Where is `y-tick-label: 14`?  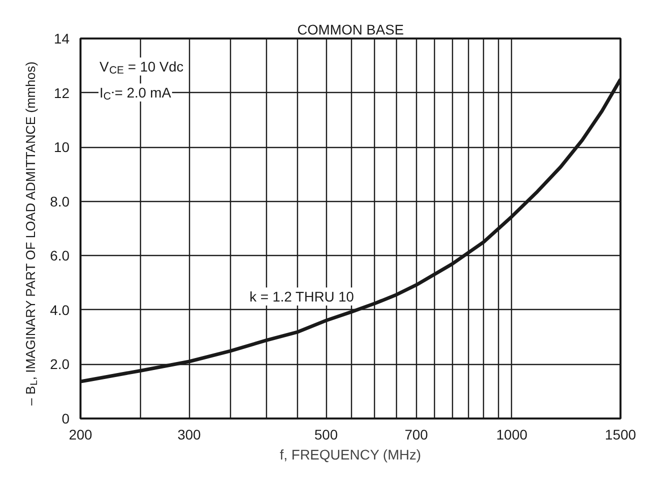
y-tick-label: 14 is located at coordinates (62, 38).